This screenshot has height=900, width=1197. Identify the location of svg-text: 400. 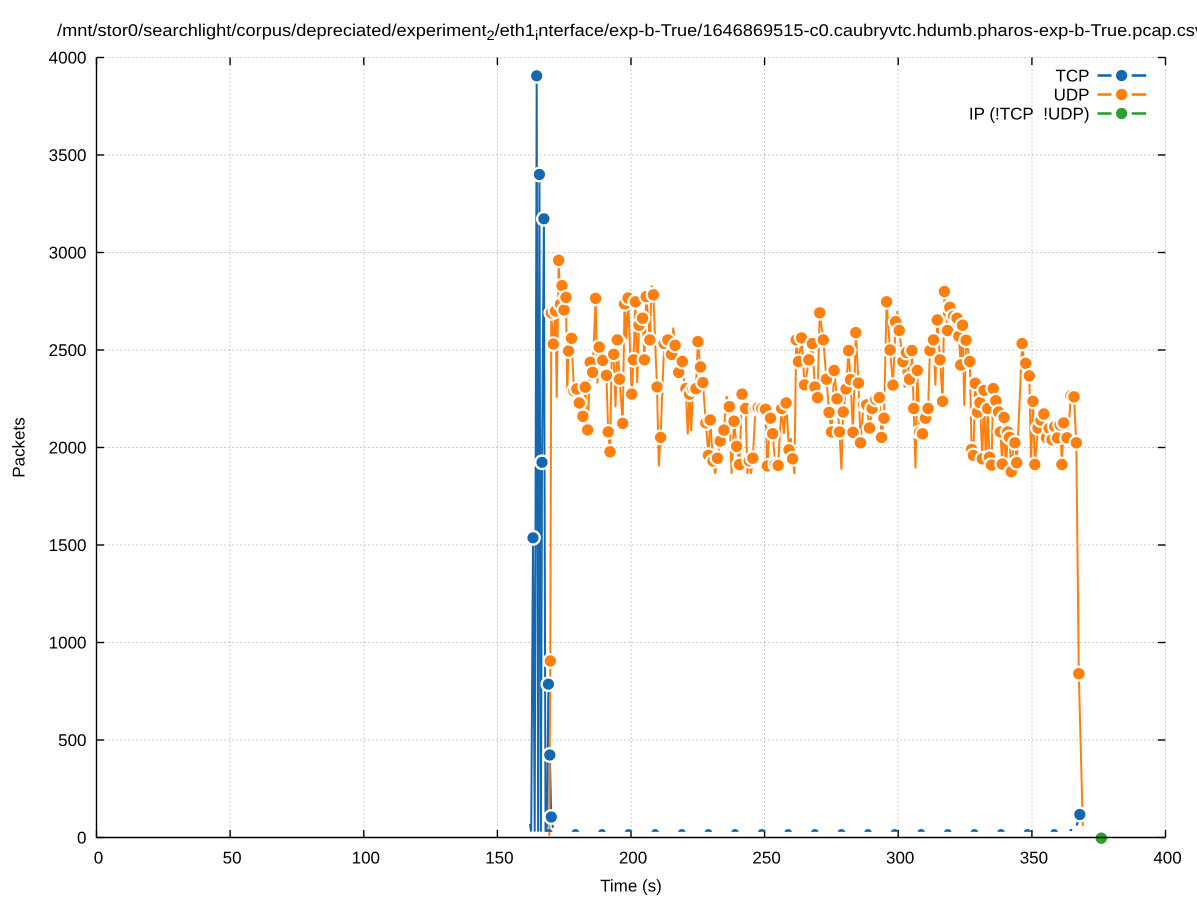
(1167, 858).